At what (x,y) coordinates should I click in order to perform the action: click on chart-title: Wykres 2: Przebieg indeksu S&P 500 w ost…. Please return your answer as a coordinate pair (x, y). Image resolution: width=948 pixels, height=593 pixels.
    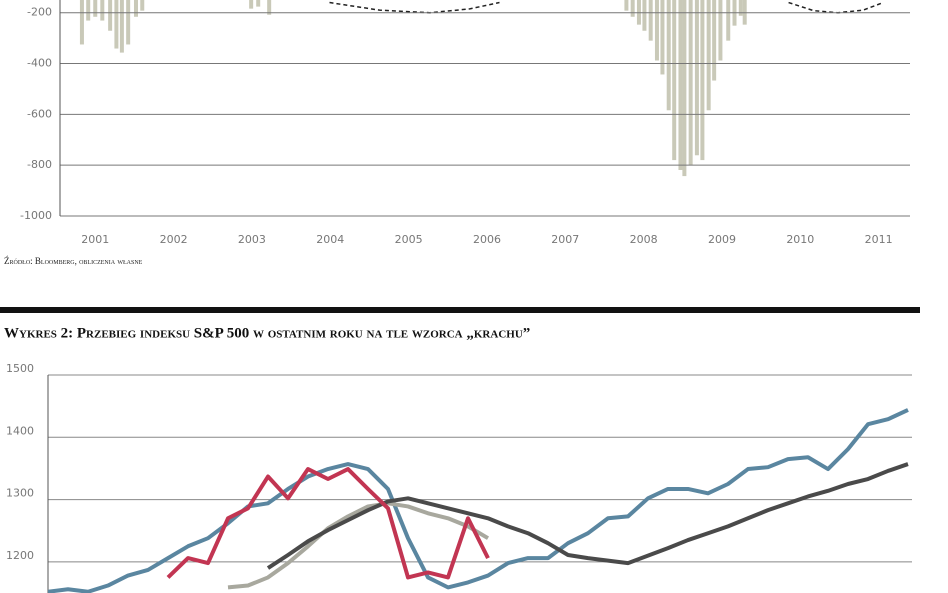
    Looking at the image, I should click on (267, 333).